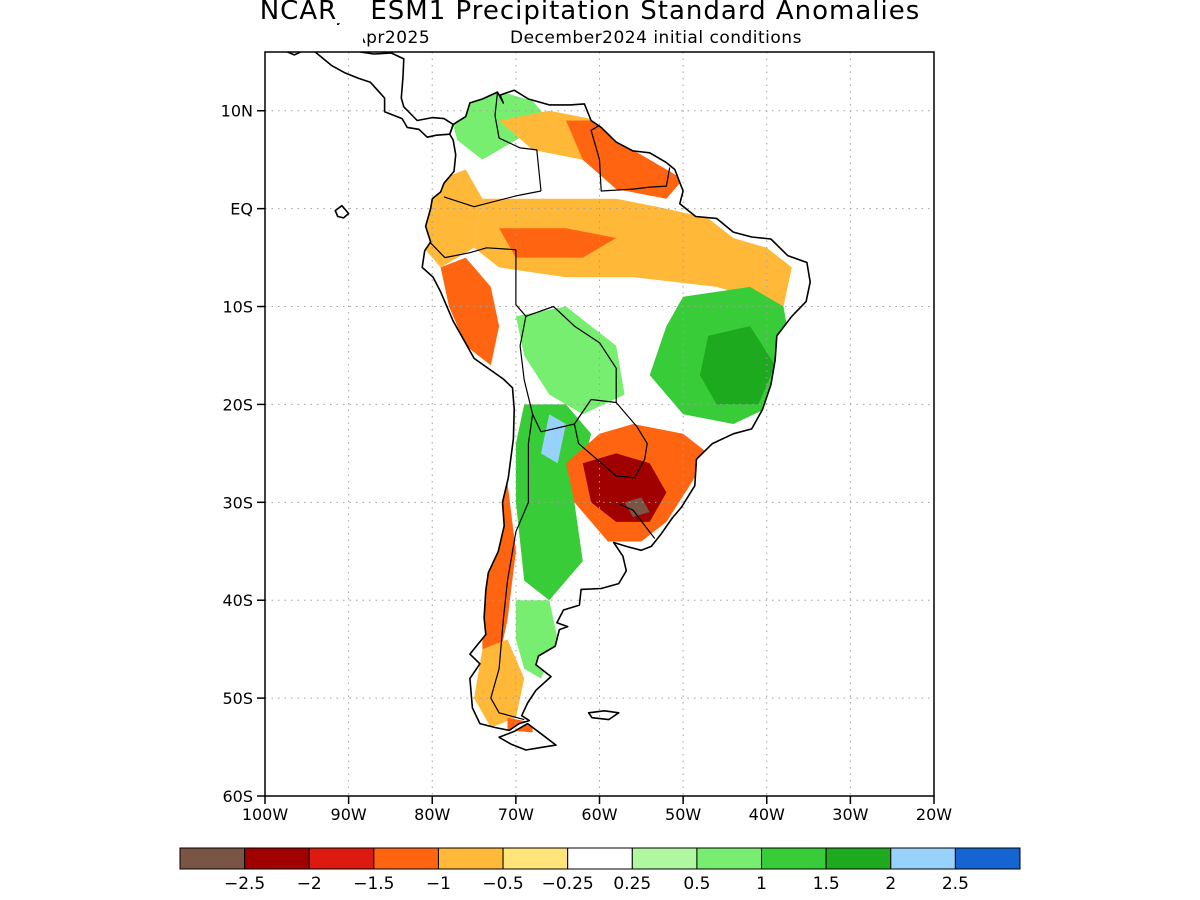 This screenshot has height=900, width=1200. Describe the element at coordinates (767, 814) in the screenshot. I see `x-tick-label: 40W` at that location.